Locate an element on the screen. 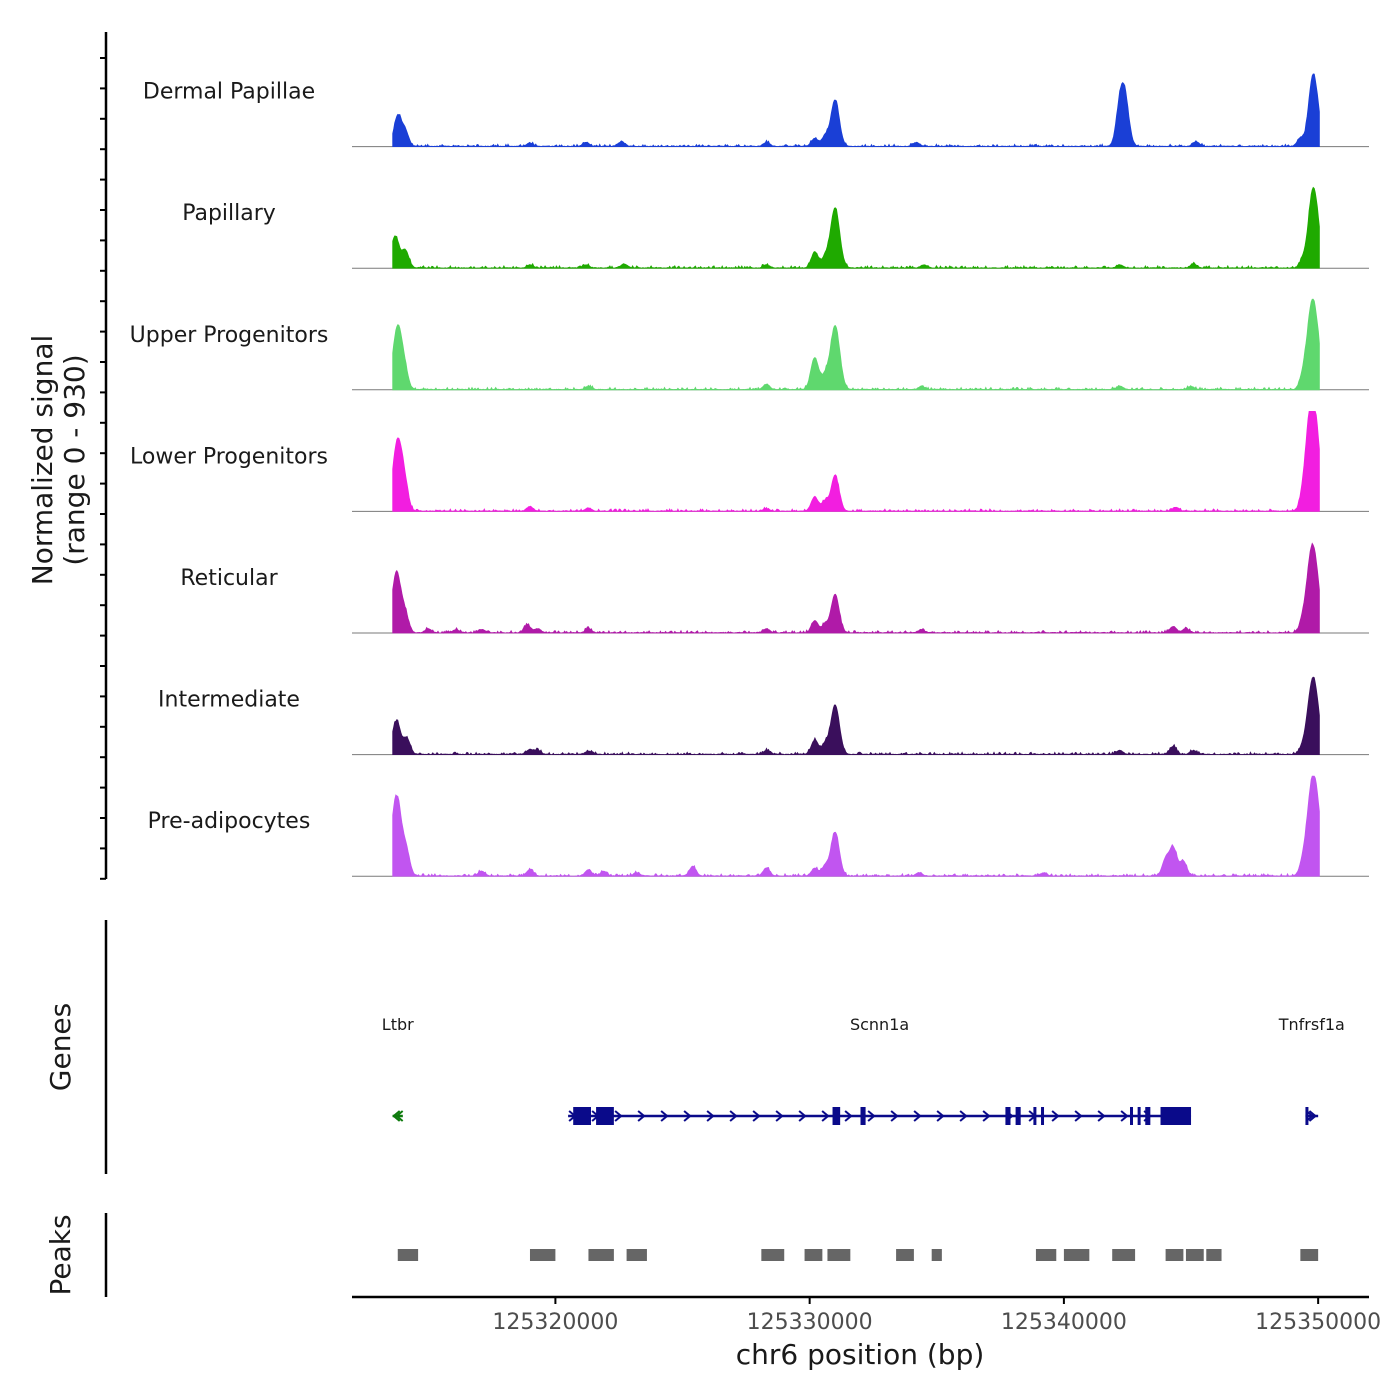 The image size is (1400, 1400). track-reticular: Reticular is located at coordinates (774, 588).